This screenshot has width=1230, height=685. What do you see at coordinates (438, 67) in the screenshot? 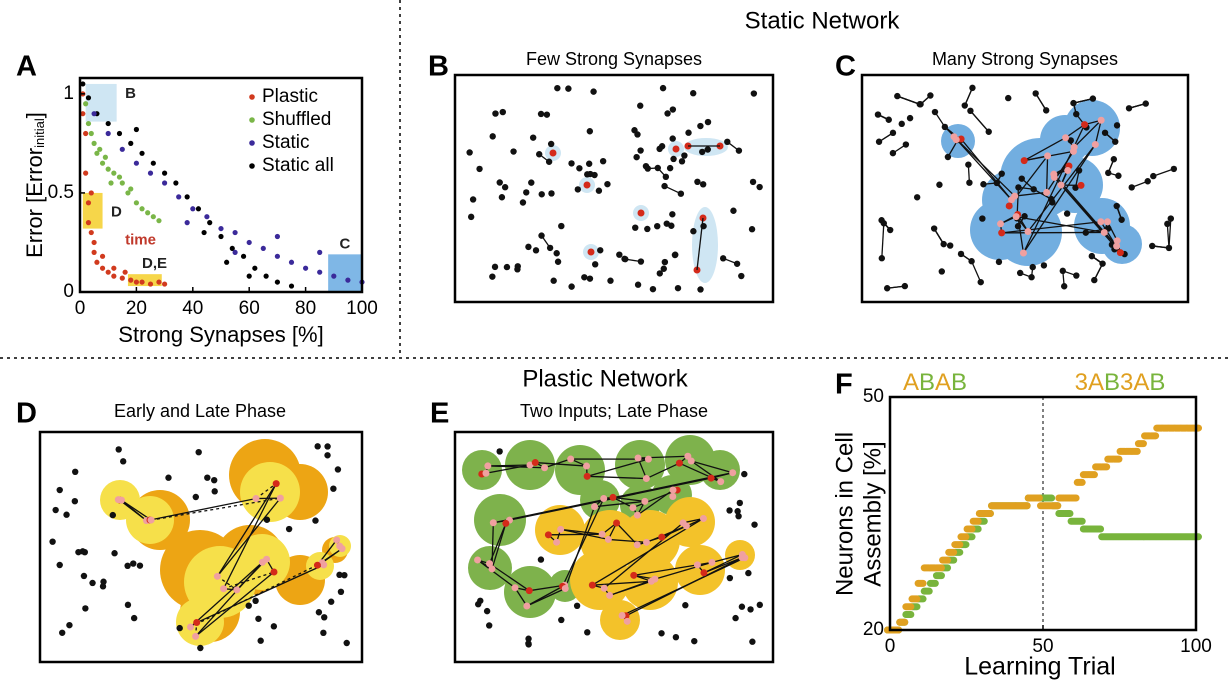
I see `panel-label: B` at bounding box center [438, 67].